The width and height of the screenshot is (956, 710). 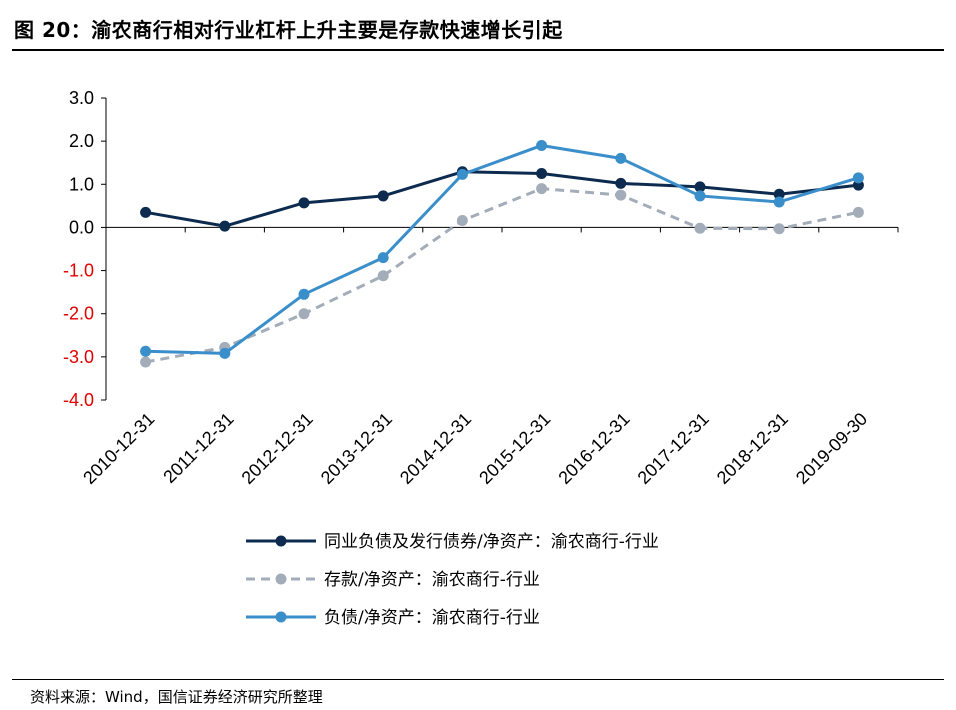 I want to click on x-tick-label: 2013-12-31, so click(x=356, y=448).